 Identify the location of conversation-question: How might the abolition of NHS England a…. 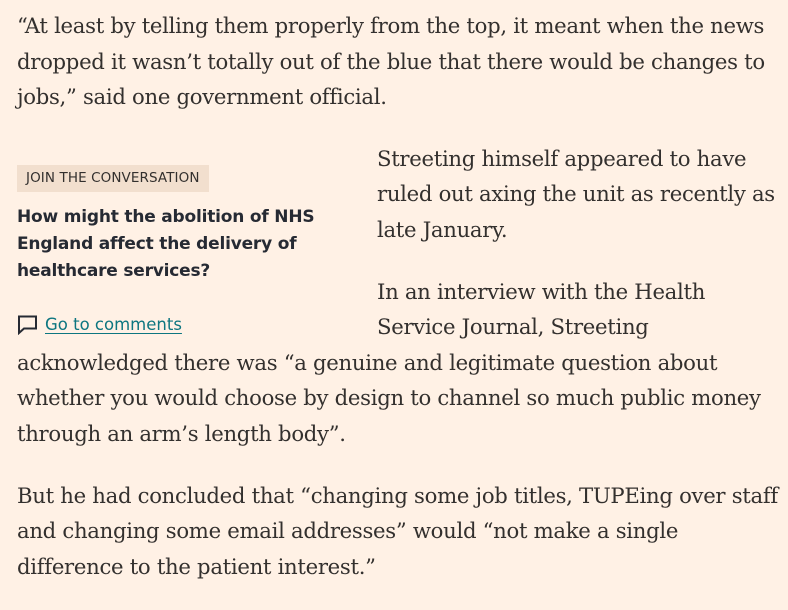
(166, 243).